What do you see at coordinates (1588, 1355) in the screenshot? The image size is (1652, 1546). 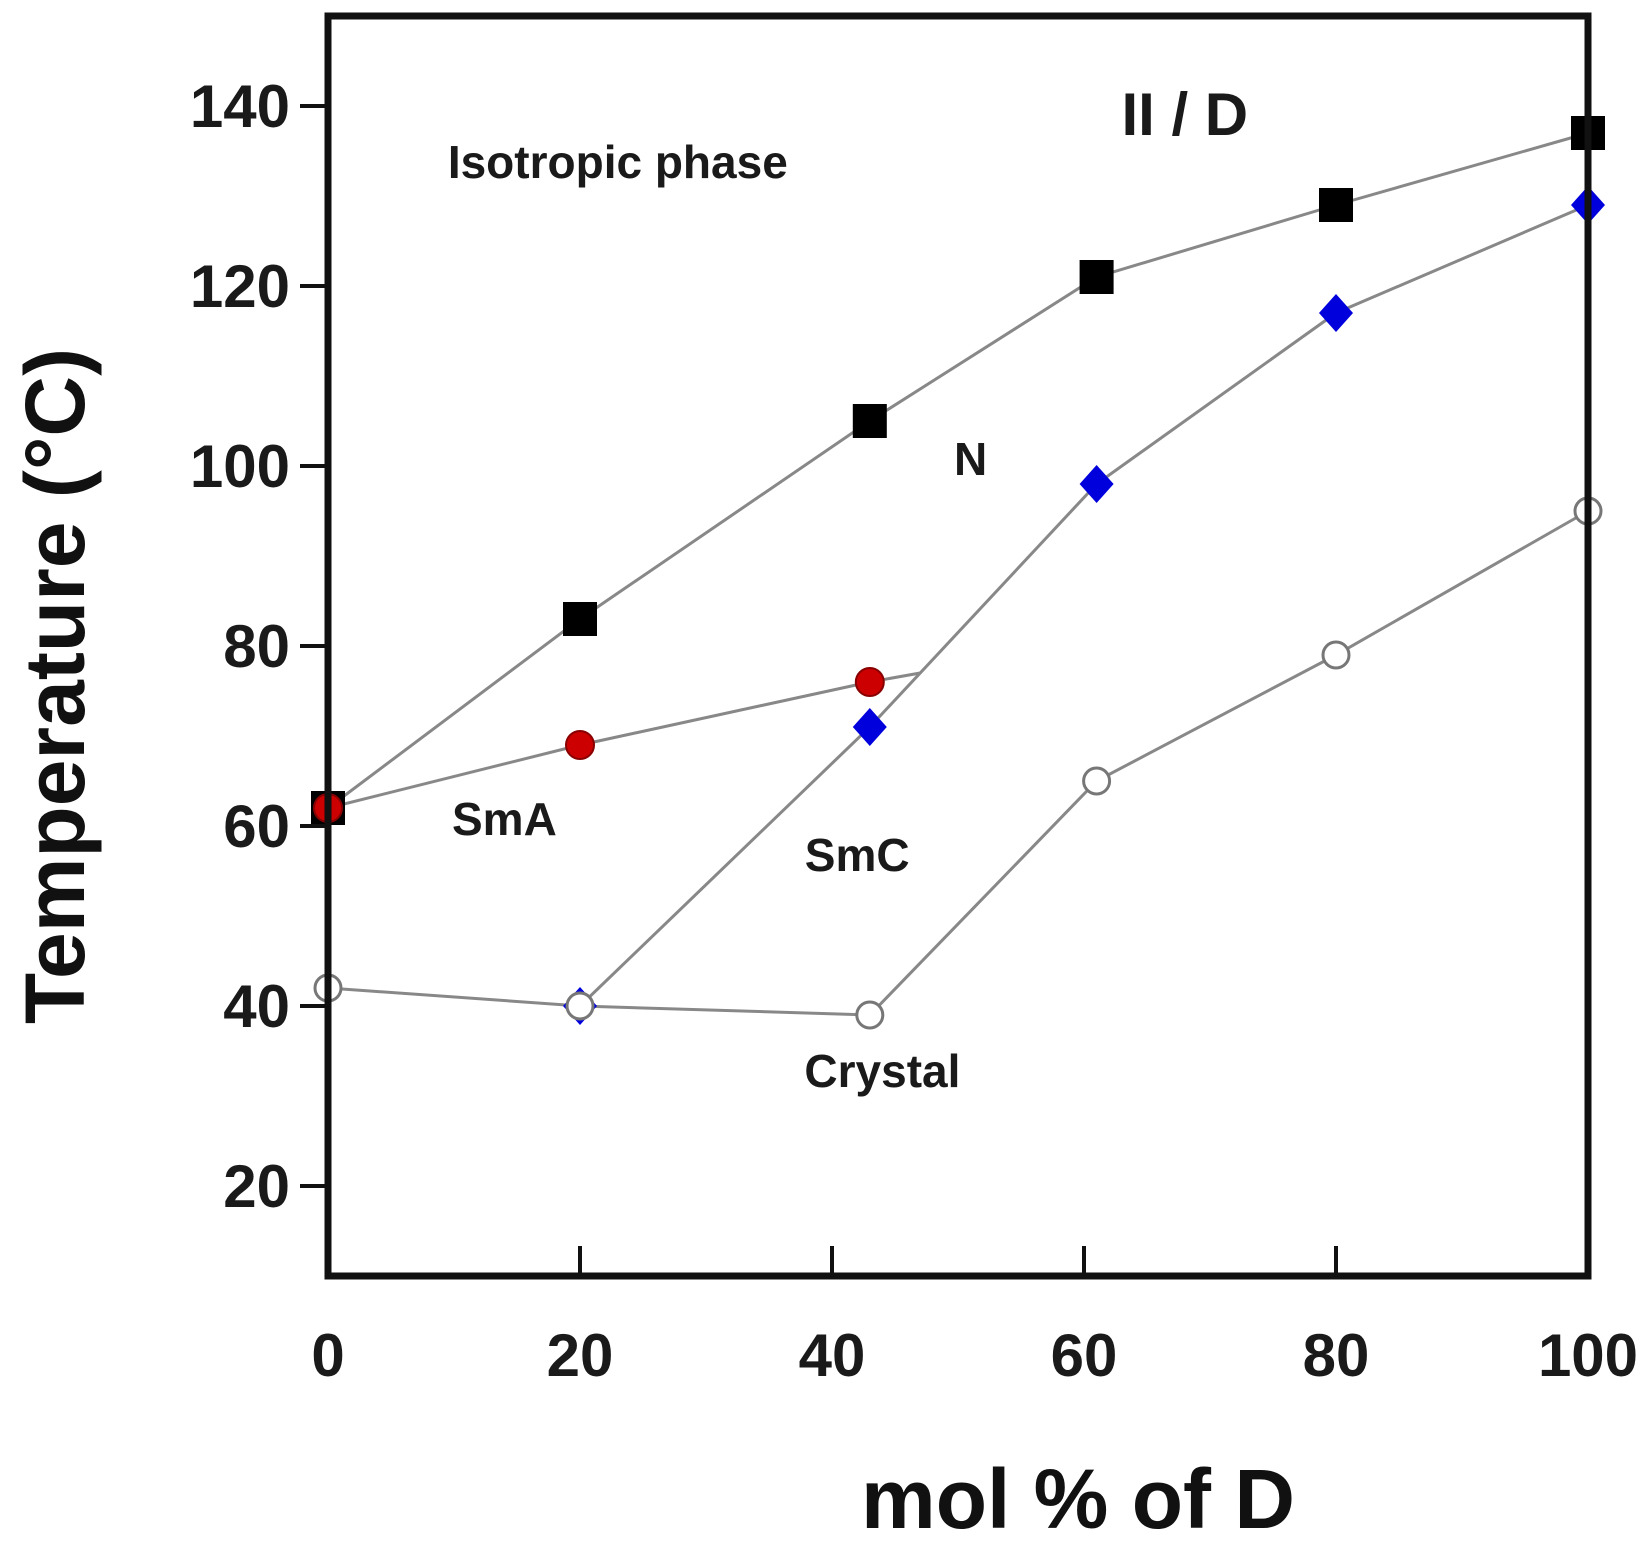 I see `x-tick-label-100: 100` at bounding box center [1588, 1355].